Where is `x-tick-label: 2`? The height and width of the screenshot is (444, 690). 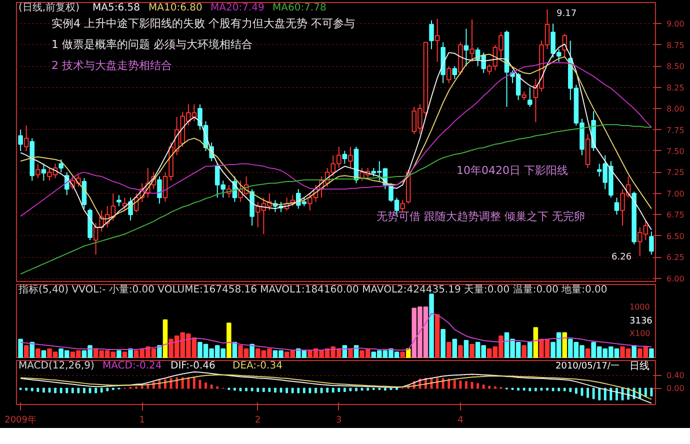 x-tick-label: 2 is located at coordinates (258, 421).